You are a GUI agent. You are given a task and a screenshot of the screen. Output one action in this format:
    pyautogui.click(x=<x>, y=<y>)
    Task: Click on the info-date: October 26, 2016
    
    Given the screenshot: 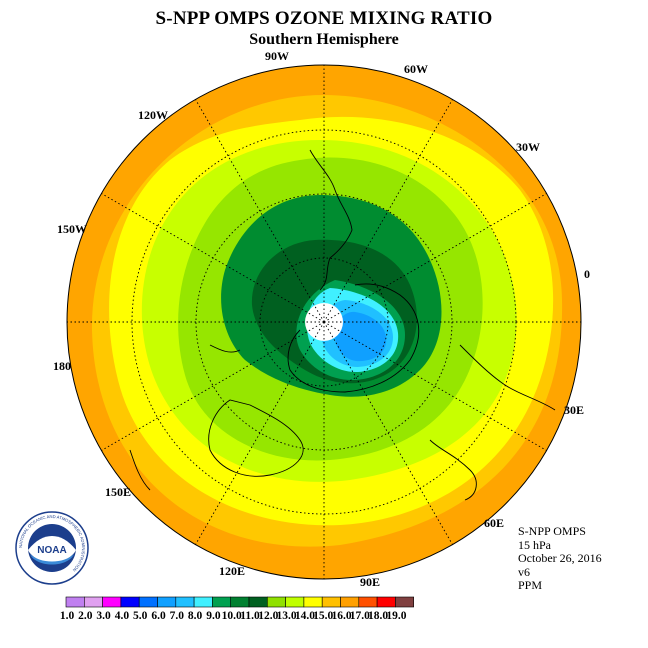 What is the action you would take?
    pyautogui.click(x=560, y=558)
    